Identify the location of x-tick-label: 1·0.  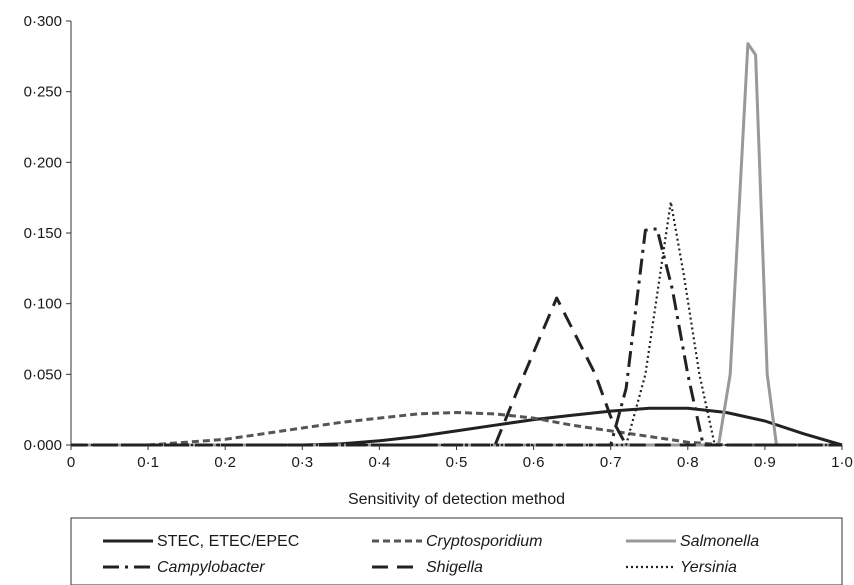
(842, 462).